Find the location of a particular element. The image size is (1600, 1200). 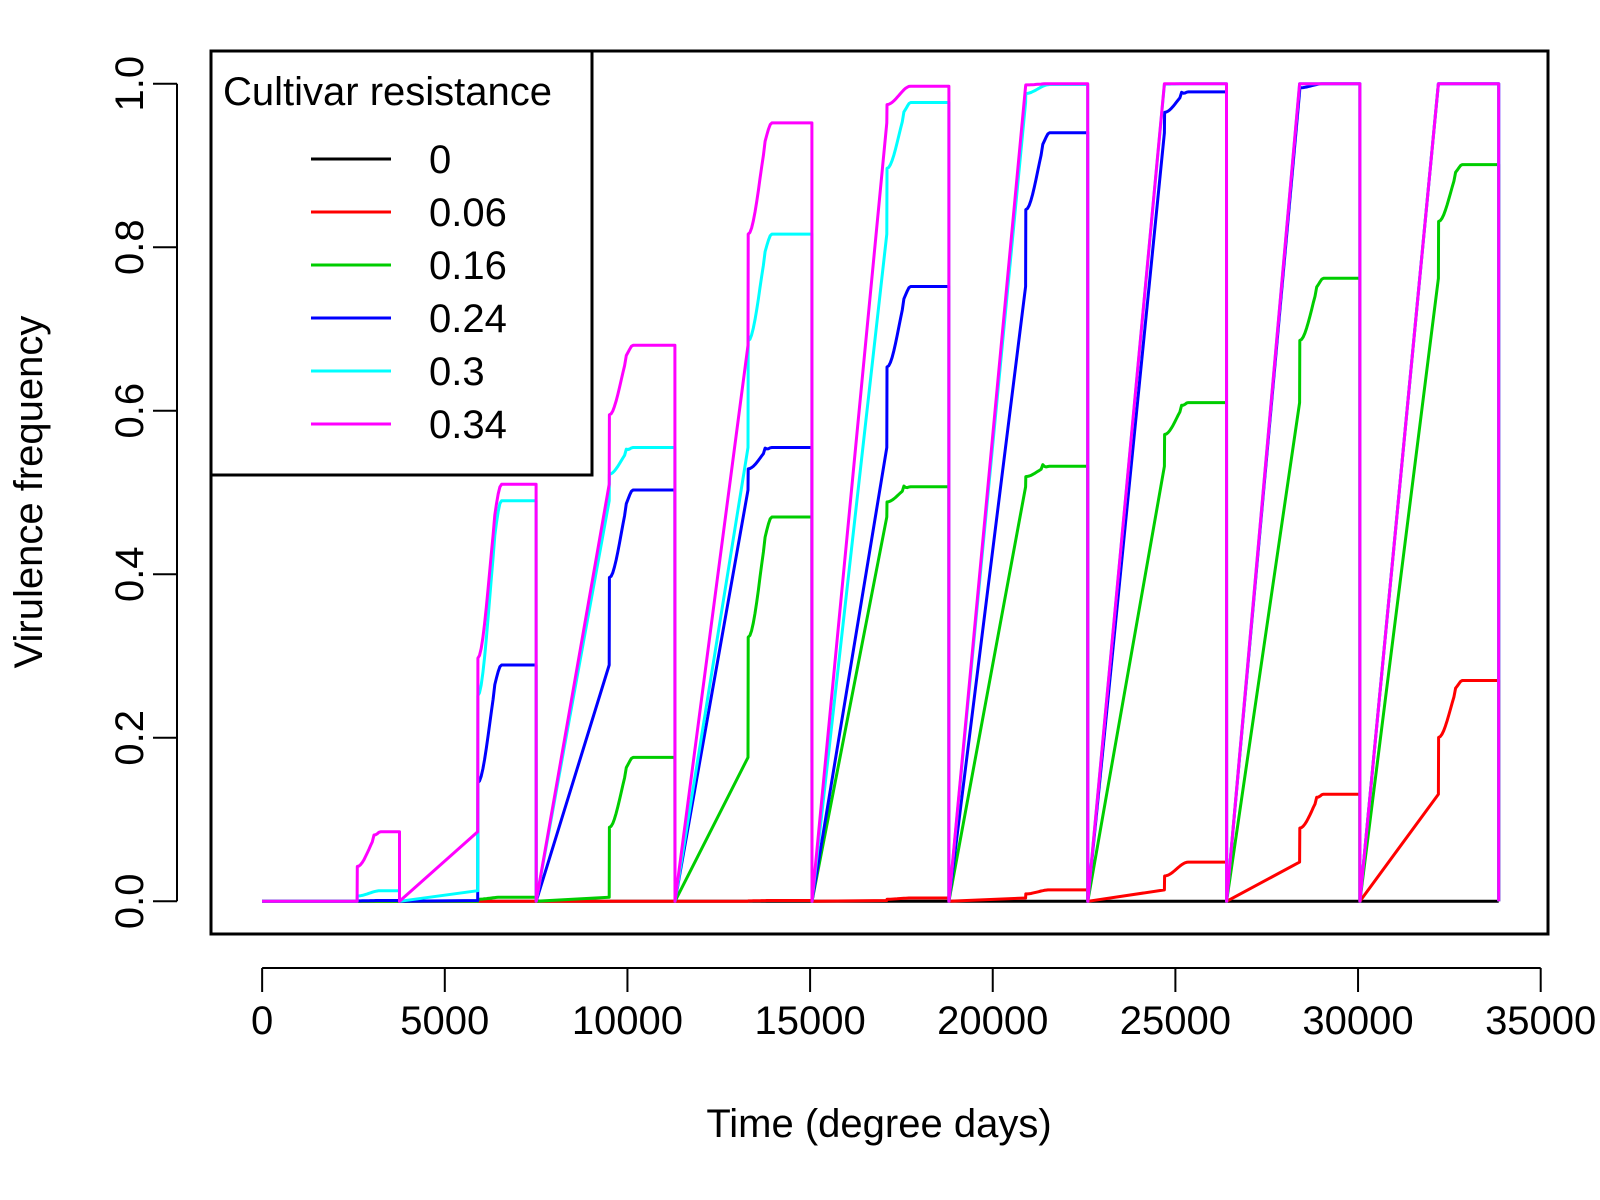

y-axis-label: Virulence frequency is located at coordinates (29, 492).